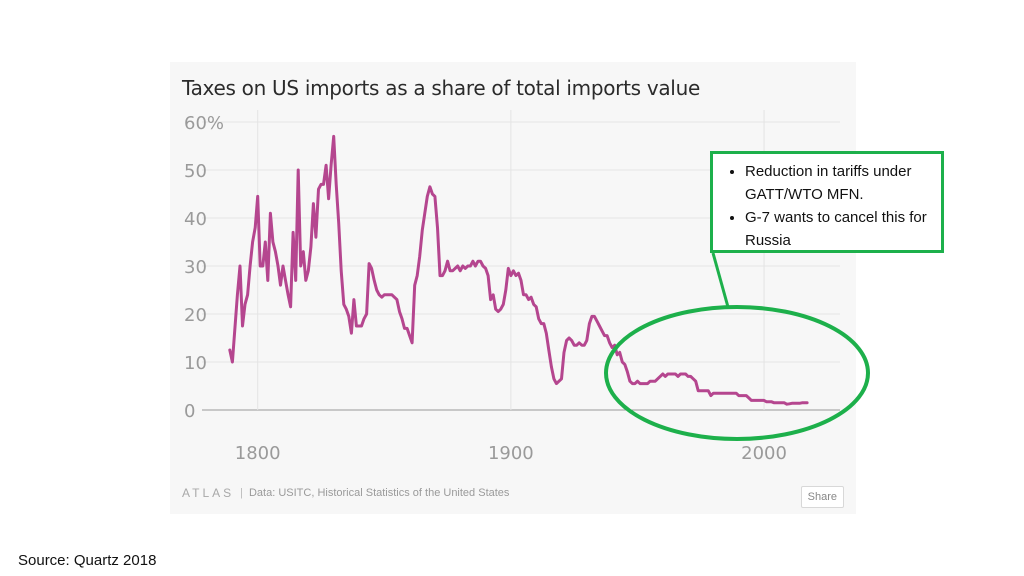 The image size is (1024, 576). I want to click on y-tick-label: 20, so click(195, 315).